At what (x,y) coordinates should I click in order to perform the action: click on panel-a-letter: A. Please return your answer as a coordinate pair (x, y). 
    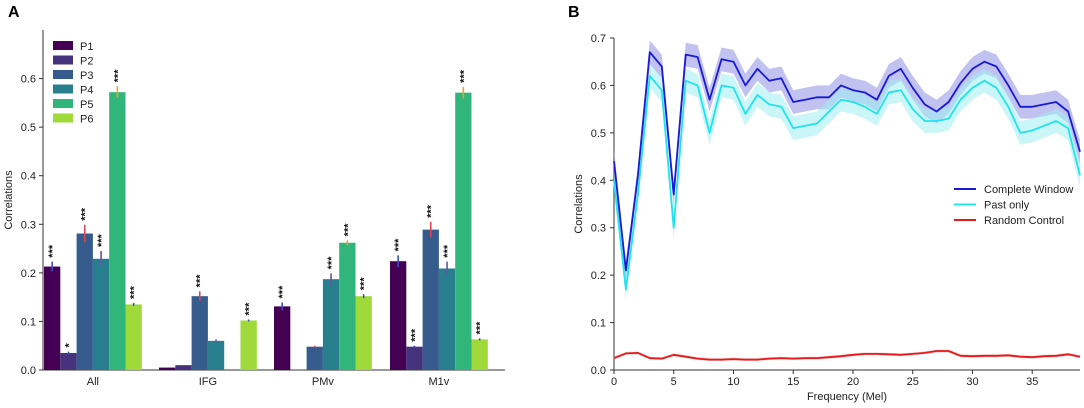
    Looking at the image, I should click on (14, 12).